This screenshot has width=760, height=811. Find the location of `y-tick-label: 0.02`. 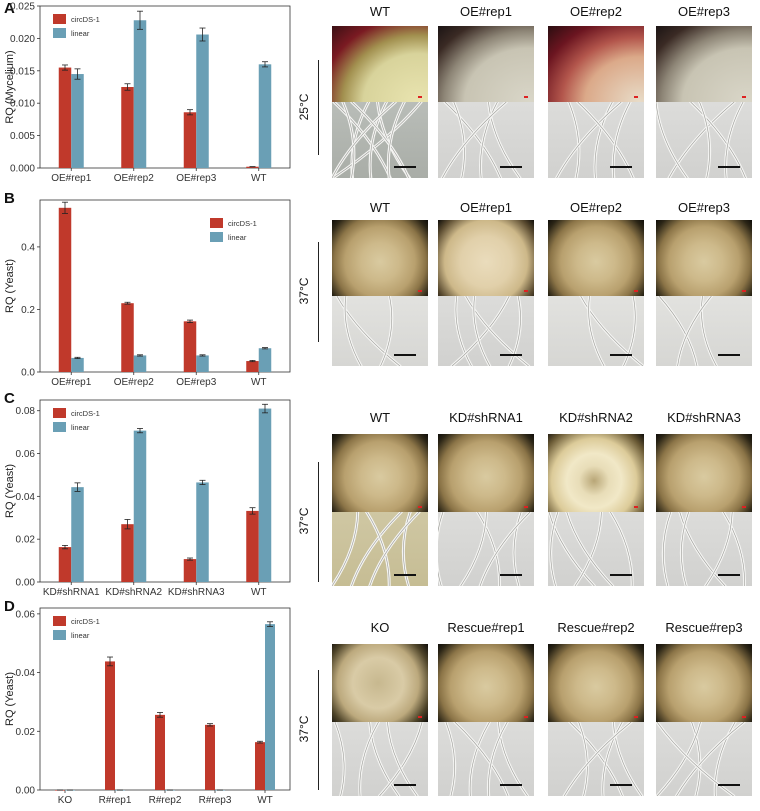

y-tick-label: 0.02 is located at coordinates (26, 540).